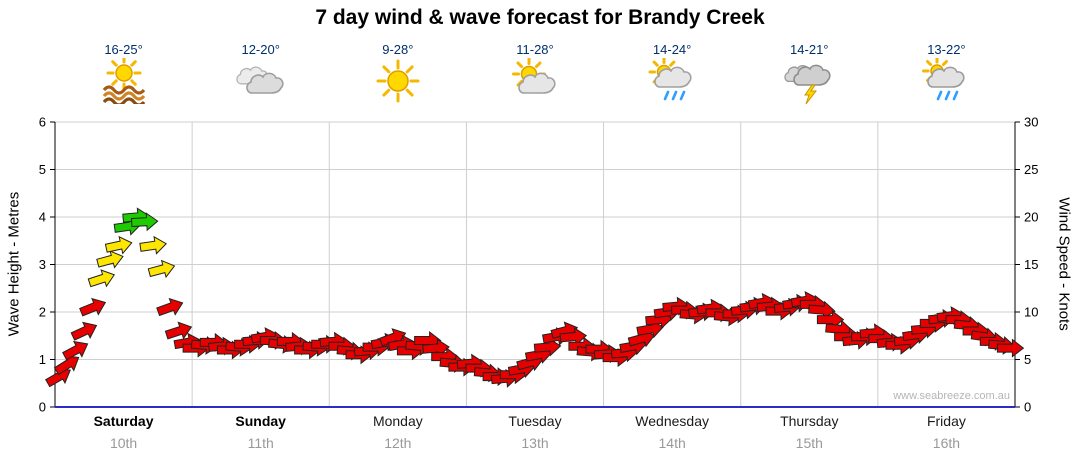 Image resolution: width=1080 pixels, height=475 pixels. Describe the element at coordinates (1031, 217) in the screenshot. I see `wind-speed-tick-label: 20` at that location.